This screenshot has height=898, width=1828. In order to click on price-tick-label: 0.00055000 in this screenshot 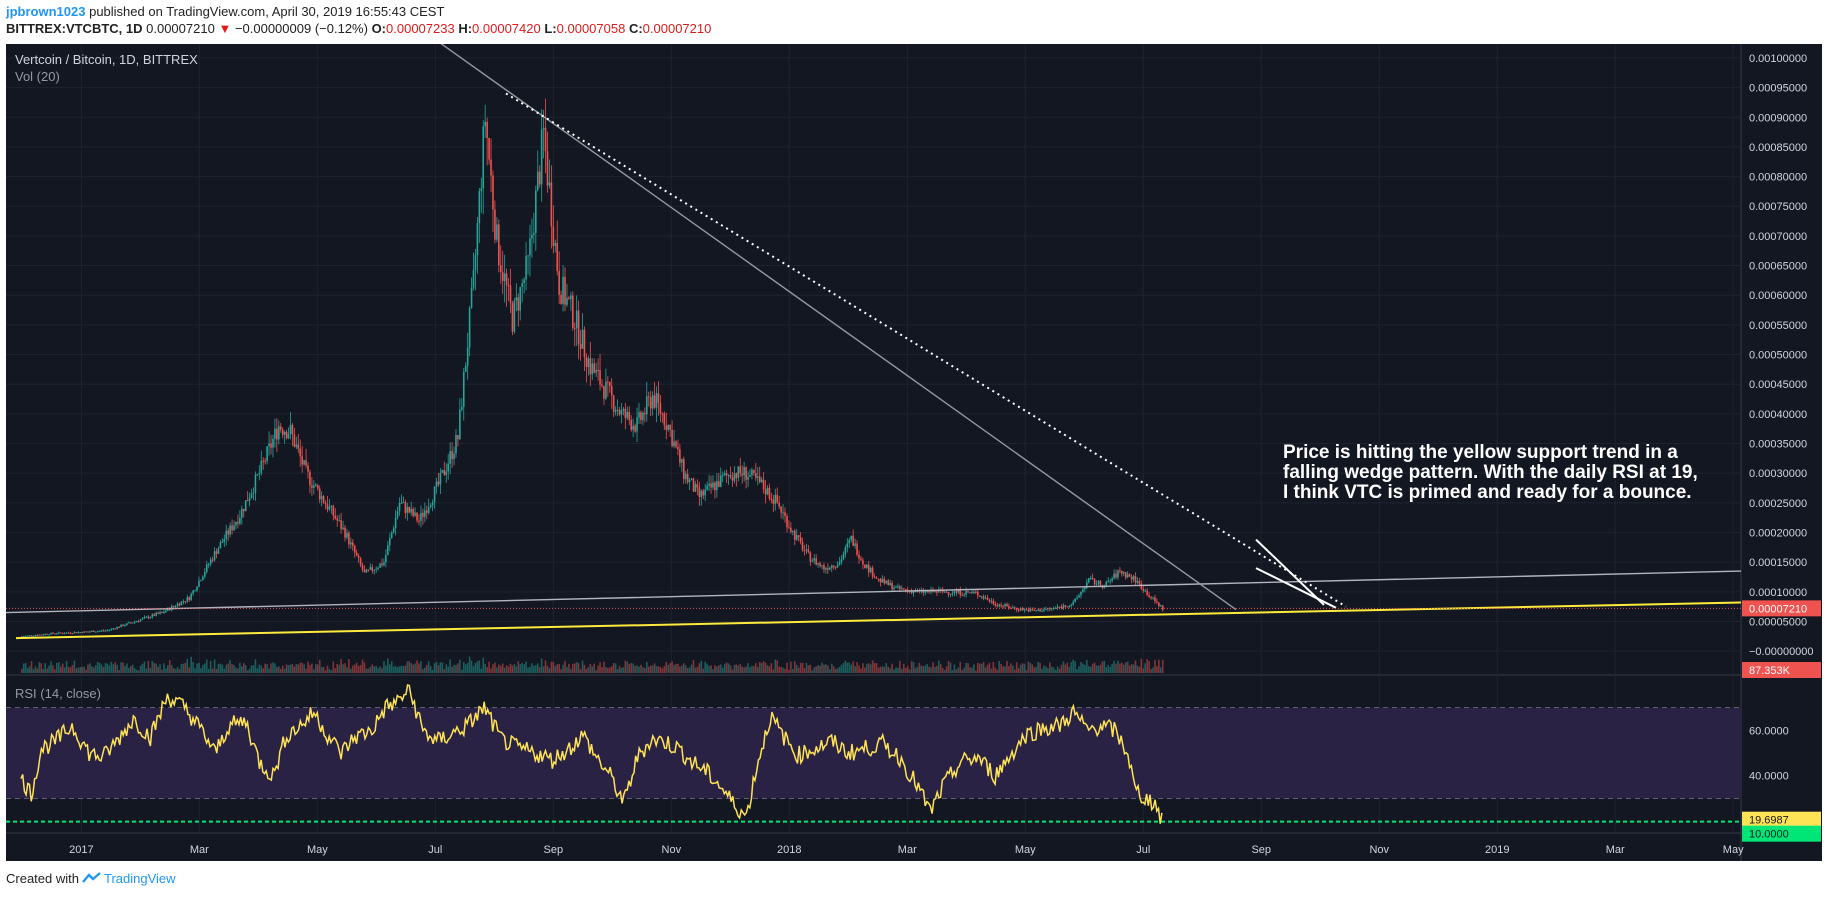, I will do `click(1778, 326)`.